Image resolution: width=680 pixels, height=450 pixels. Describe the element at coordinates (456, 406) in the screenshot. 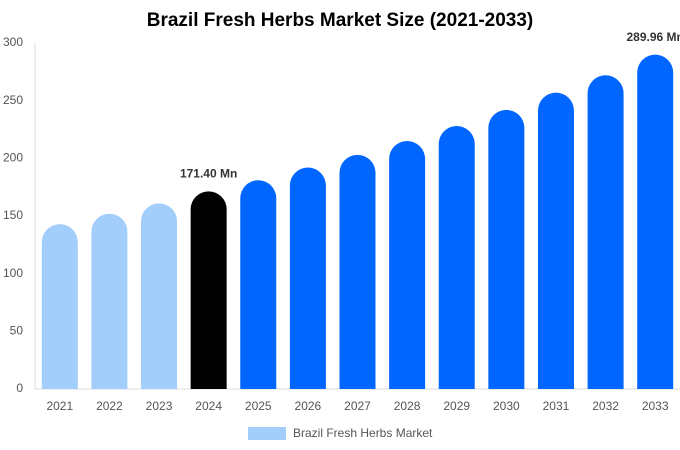

I see `x-tick-label: 2029` at that location.